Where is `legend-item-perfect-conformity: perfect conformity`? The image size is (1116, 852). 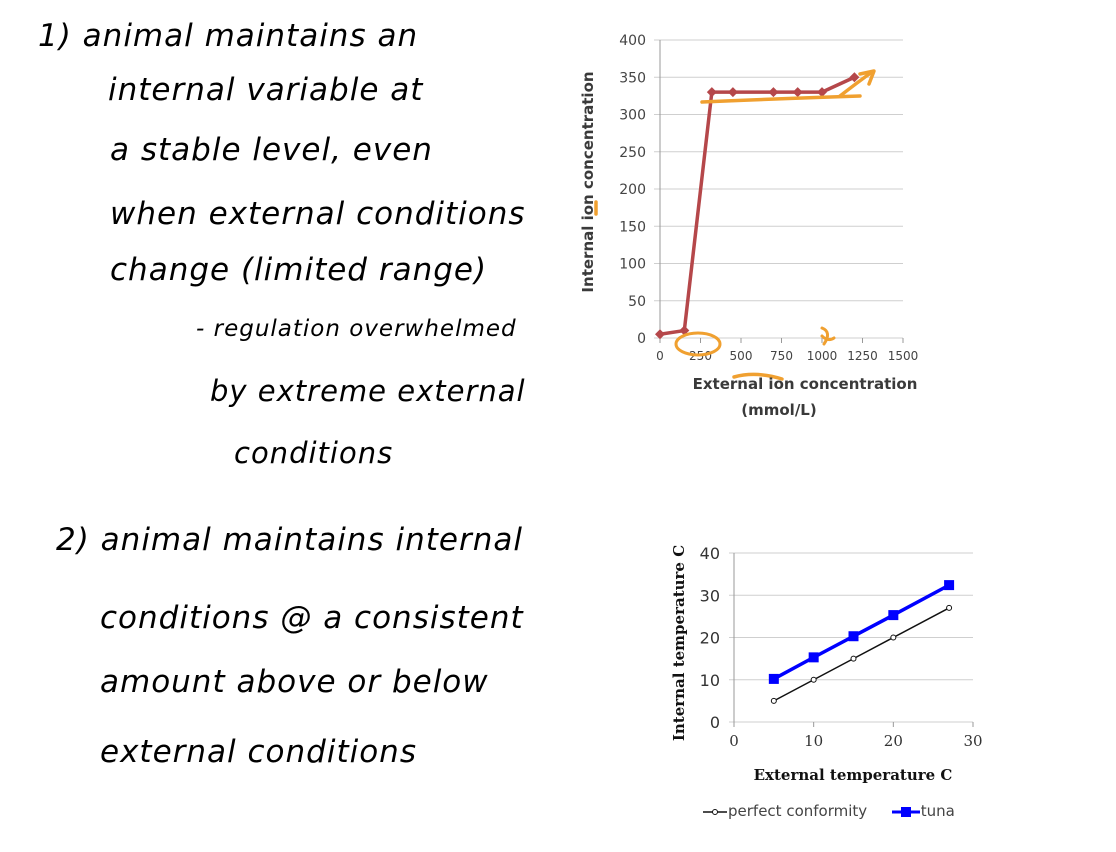 legend-item-perfect-conformity: perfect conformity is located at coordinates (787, 811).